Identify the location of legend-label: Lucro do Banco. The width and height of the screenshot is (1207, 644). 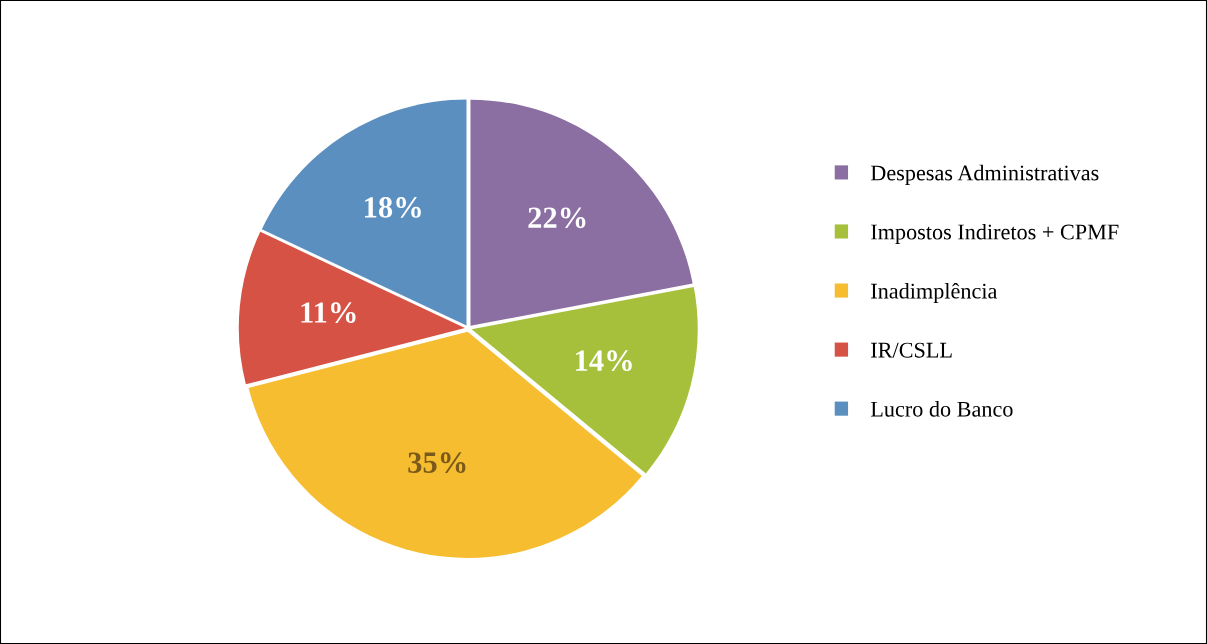
(941, 409).